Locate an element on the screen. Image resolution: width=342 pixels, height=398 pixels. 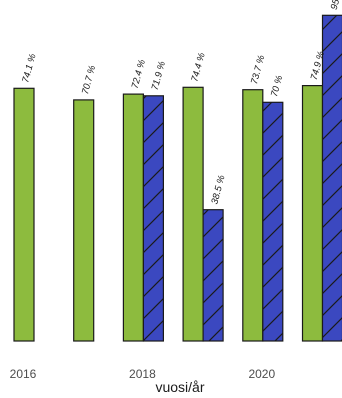
bar-blue-2020 is located at coordinates (273, 221).